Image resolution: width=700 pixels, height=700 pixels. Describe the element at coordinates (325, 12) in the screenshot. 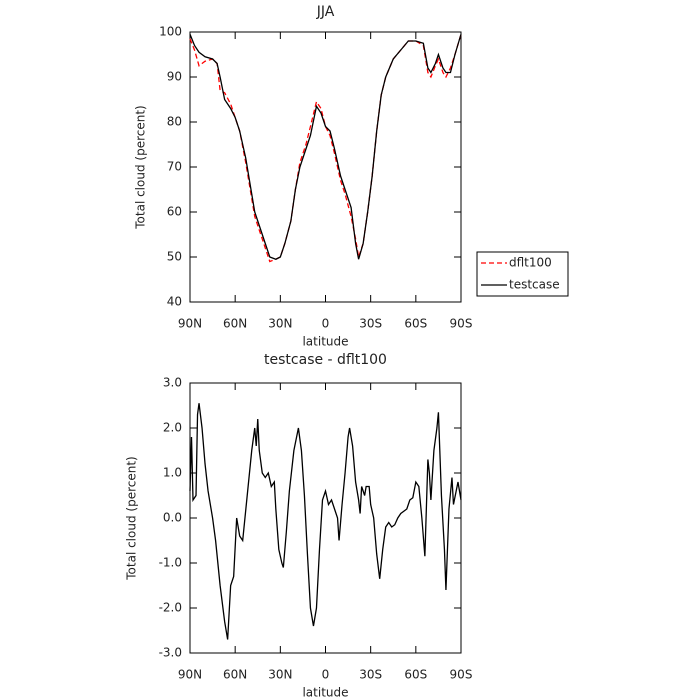

I see `chart-title: JJA` at that location.